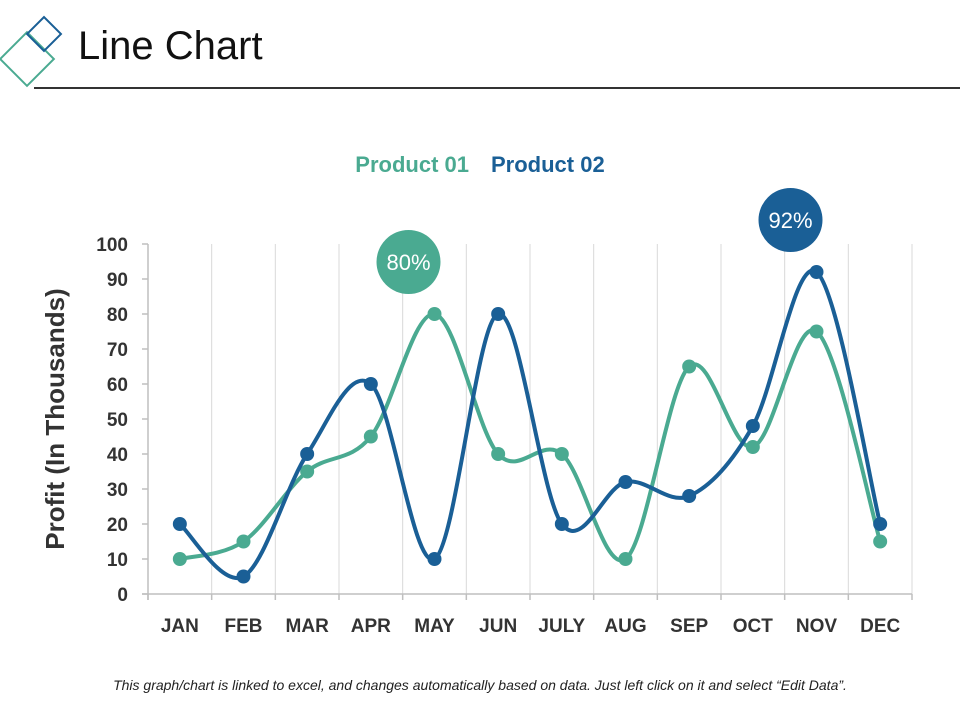 This screenshot has height=720, width=960. What do you see at coordinates (434, 626) in the screenshot?
I see `x-tick-label: MAY` at bounding box center [434, 626].